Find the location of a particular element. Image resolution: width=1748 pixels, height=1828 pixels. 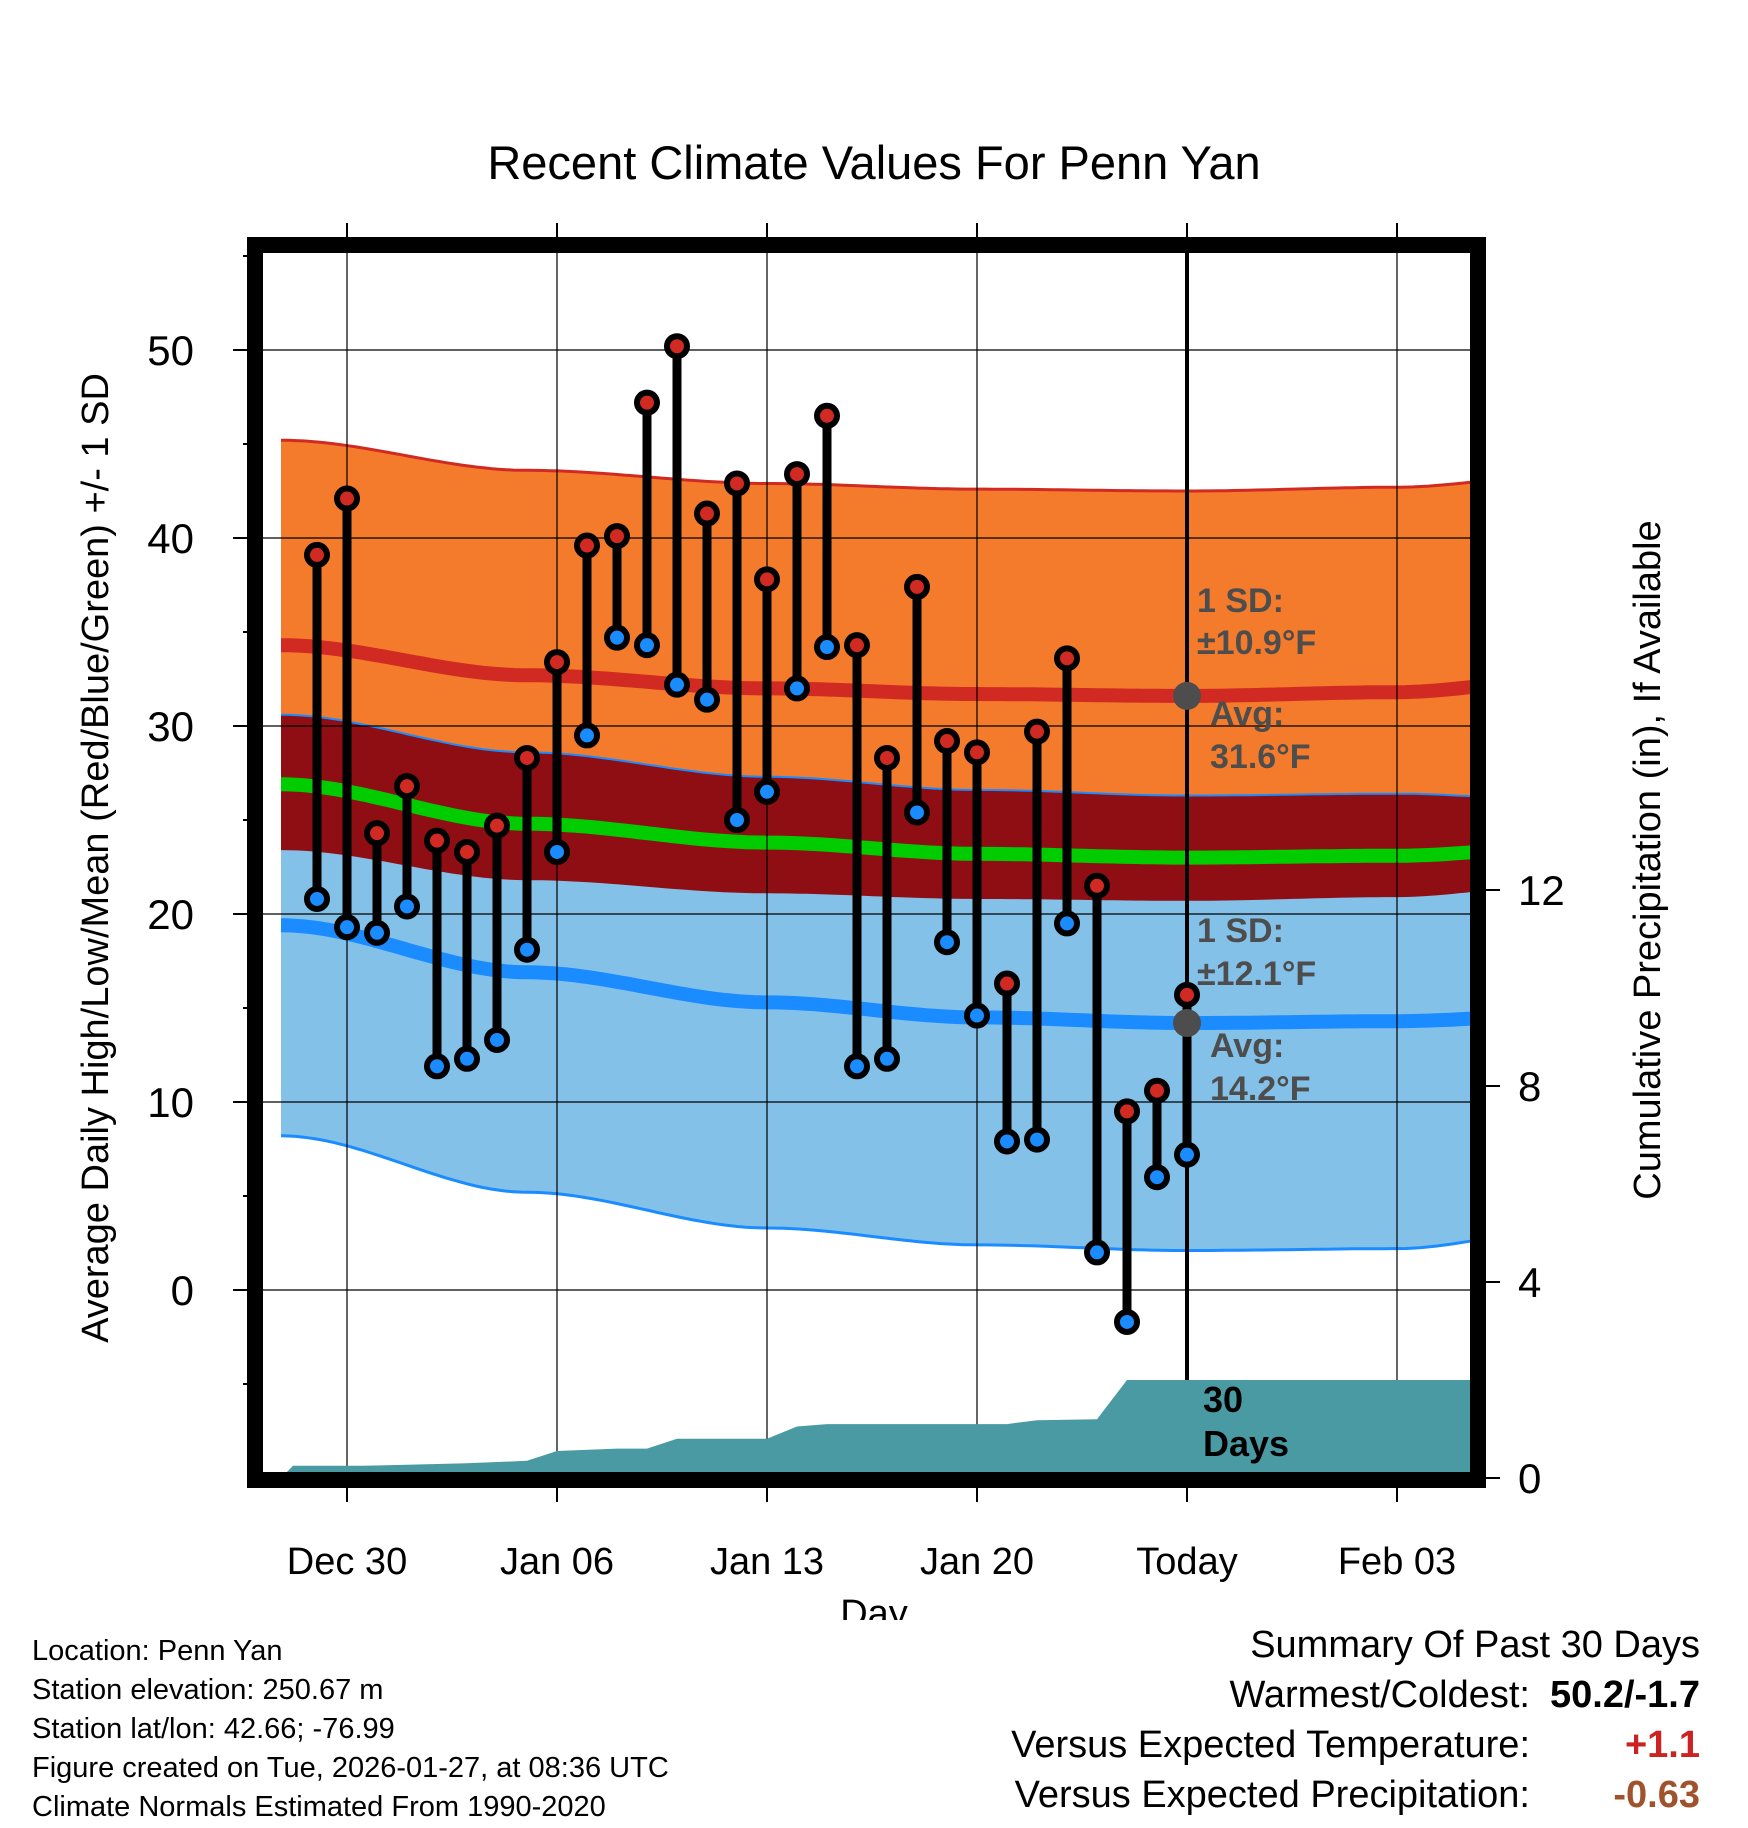

elevation-text: Station elevation: 250.67 m is located at coordinates (208, 1690).